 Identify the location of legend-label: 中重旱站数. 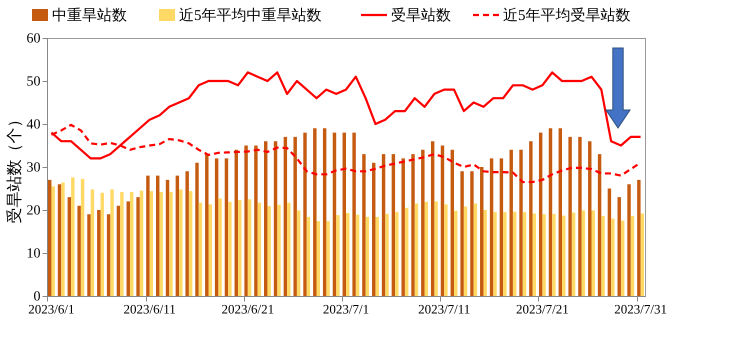
(89, 15).